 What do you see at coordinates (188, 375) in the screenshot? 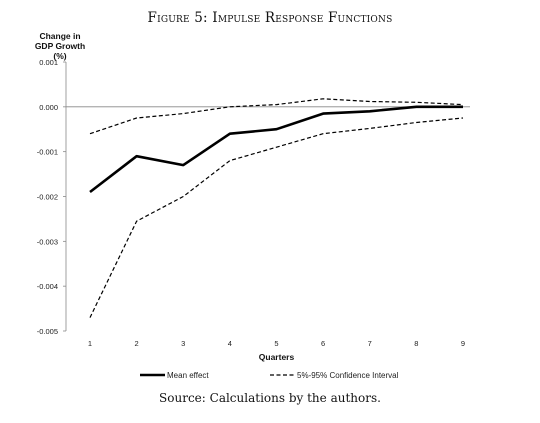
I see `legend-label-mean-effect: Mean effect` at bounding box center [188, 375].